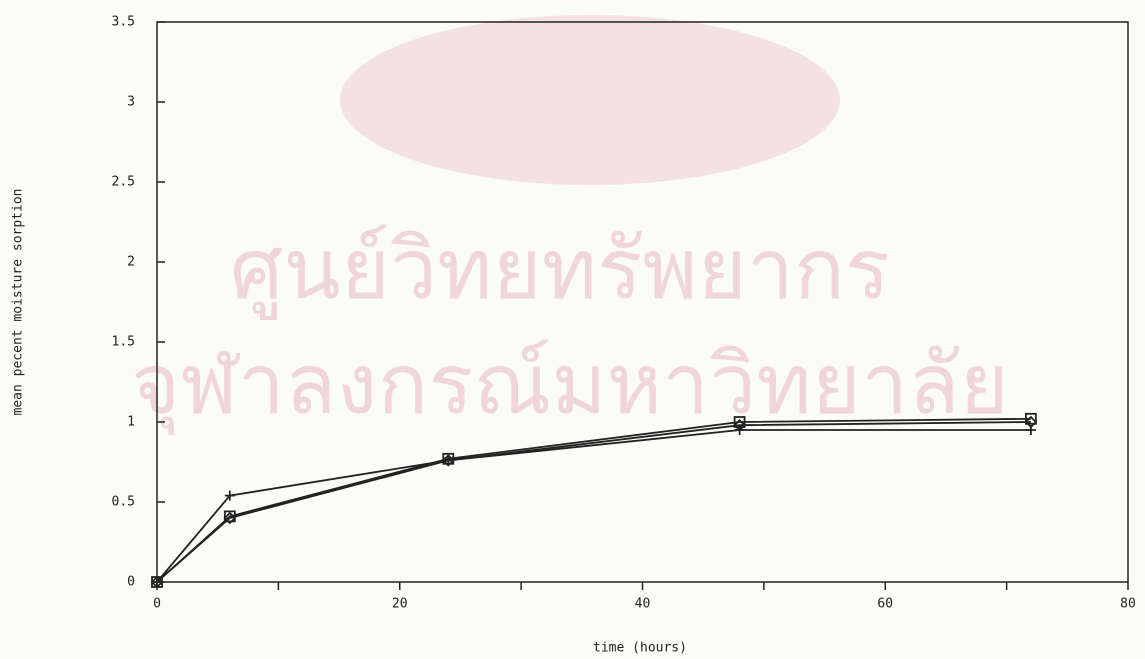  I want to click on y-axis-label: mean pecent moisture sorption, so click(18, 302).